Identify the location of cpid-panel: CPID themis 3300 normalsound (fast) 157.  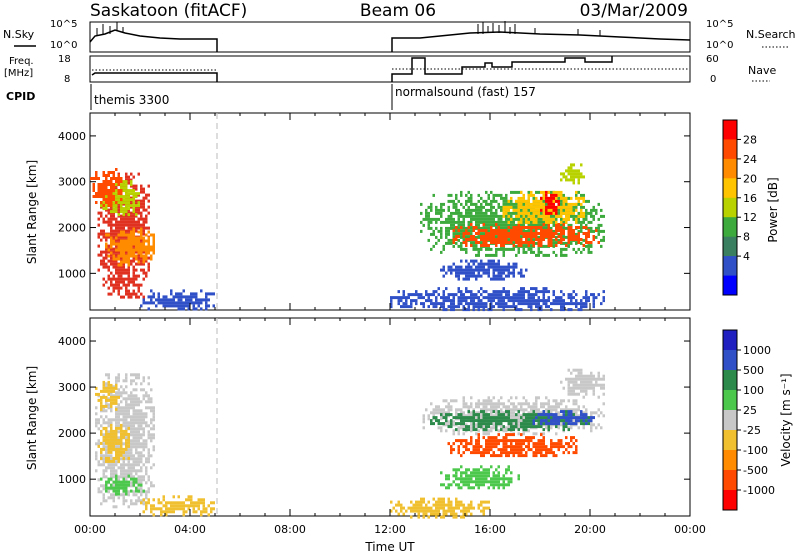
(271, 97).